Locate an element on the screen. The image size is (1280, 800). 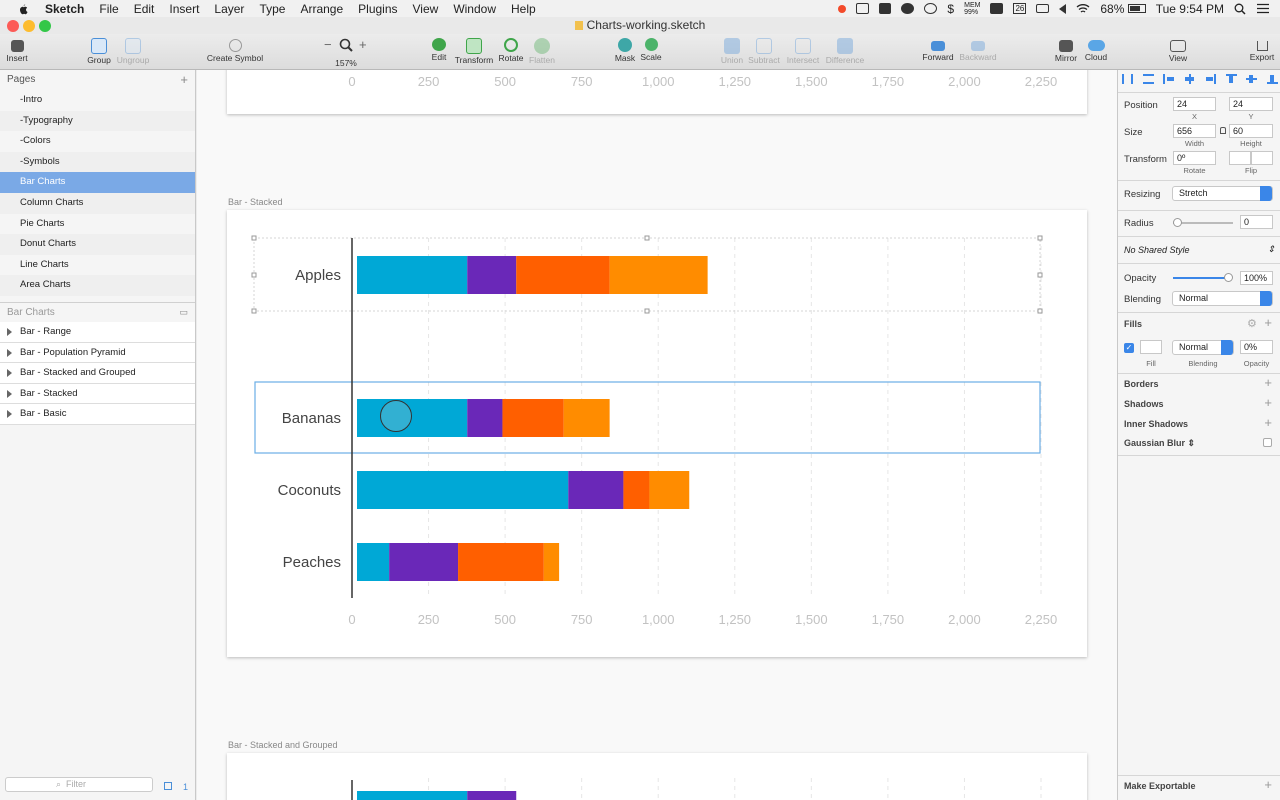
view-button: View is located at coordinates (1178, 52).